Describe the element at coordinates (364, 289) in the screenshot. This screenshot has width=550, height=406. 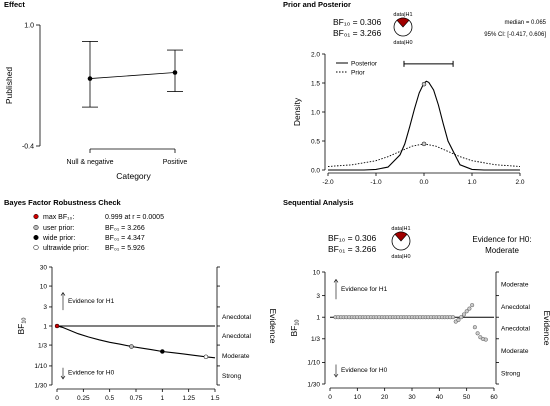
I see `seq-evidence-h1: Evidence for H1` at that location.